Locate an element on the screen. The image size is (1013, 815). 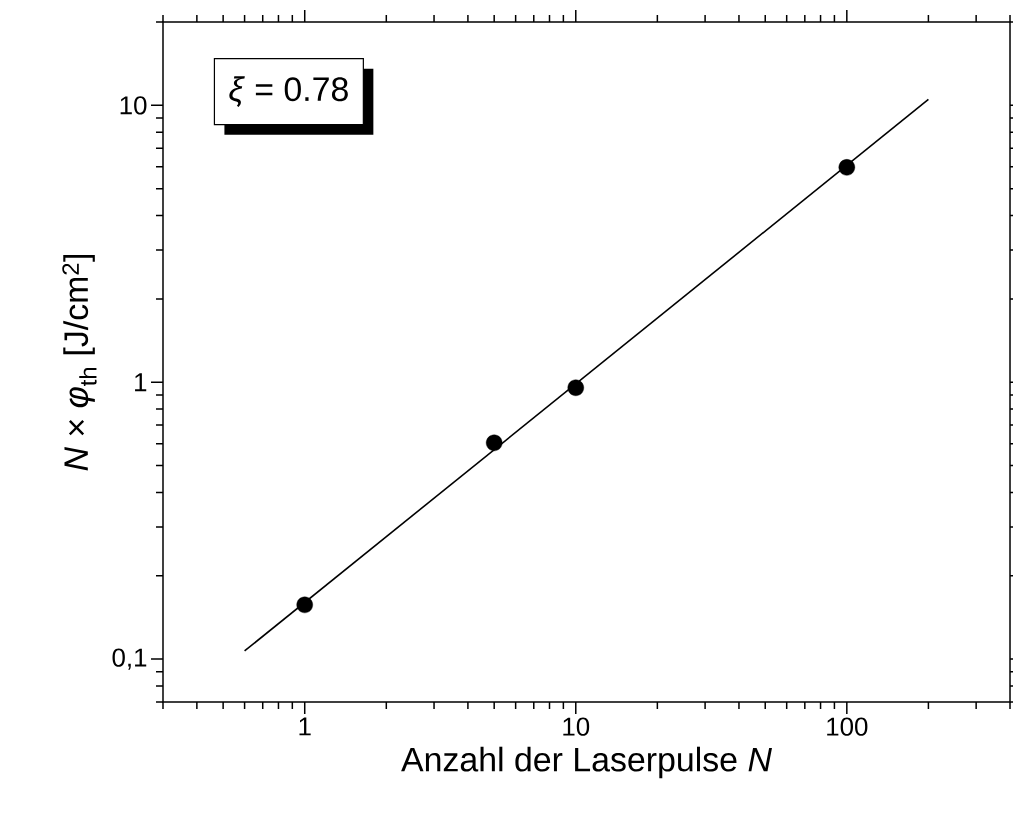
y-tick-label: 1 is located at coordinates (141, 382).